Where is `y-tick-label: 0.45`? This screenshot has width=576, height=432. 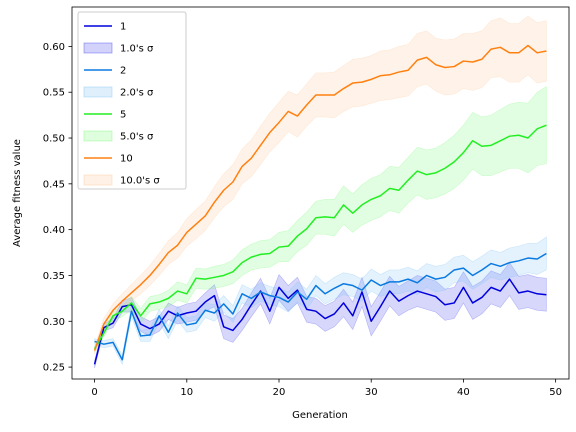 y-tick-label: 0.45 is located at coordinates (54, 184).